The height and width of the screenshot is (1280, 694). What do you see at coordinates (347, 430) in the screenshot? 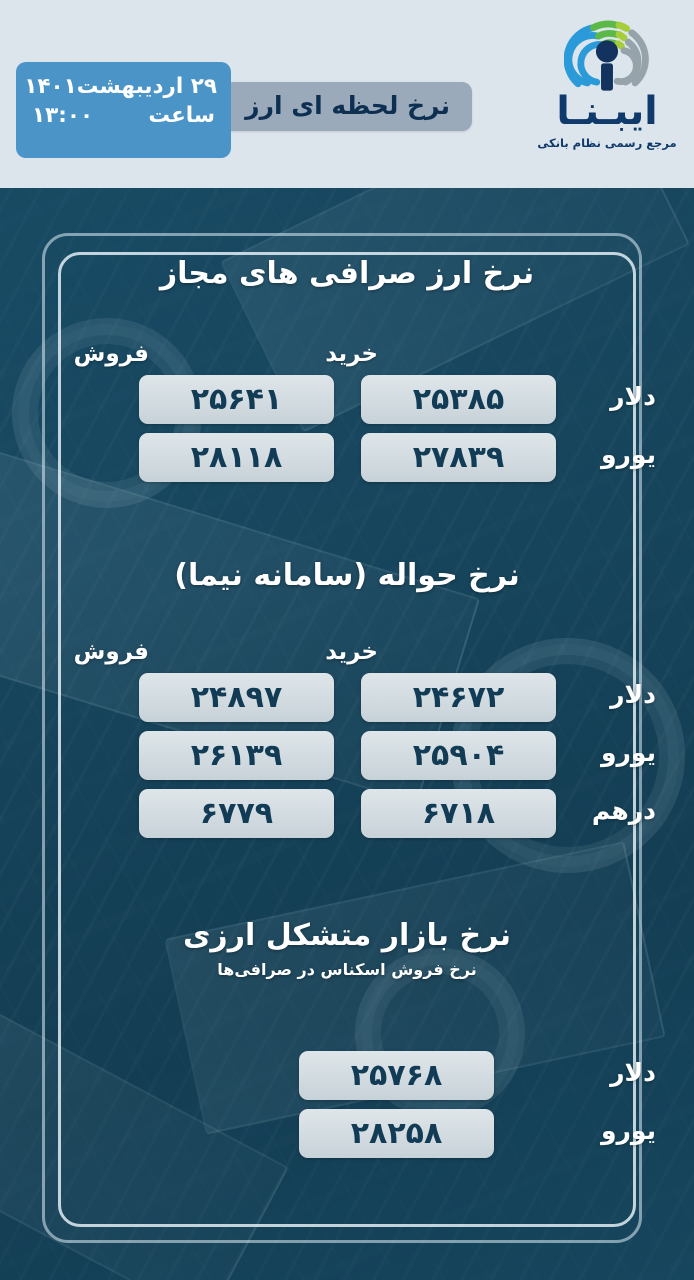
I see `rate-rows: دلار ۲۵۳۸۵ ۲۵۶۴۱ یورو ۲۷۸۳۹ ۲۸۱۱۸` at bounding box center [347, 430].